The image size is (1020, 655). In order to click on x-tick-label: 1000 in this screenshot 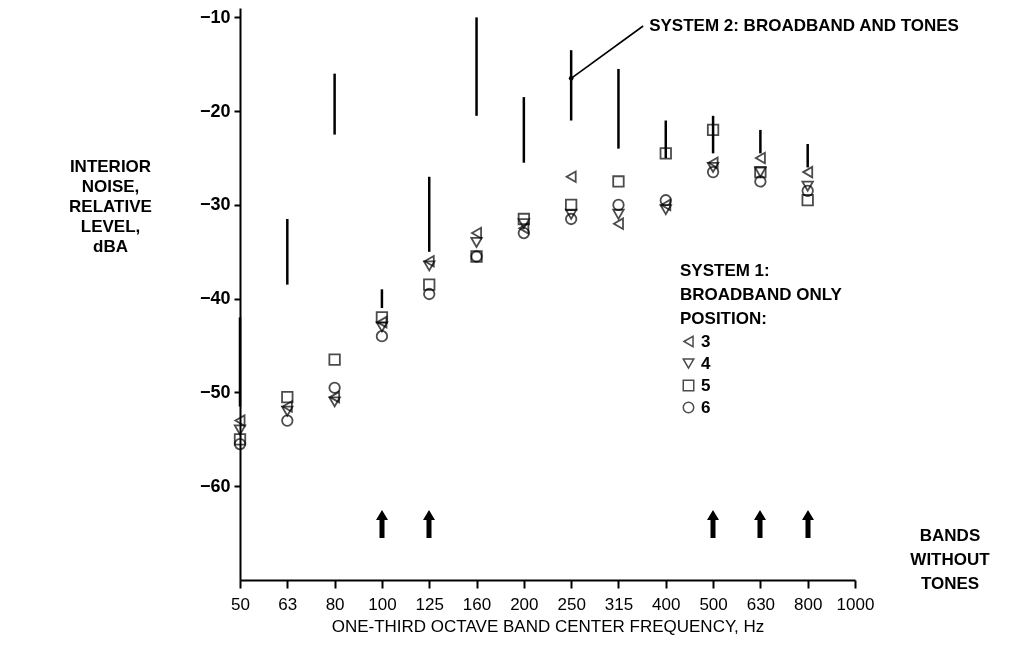, I will do `click(855, 604)`.